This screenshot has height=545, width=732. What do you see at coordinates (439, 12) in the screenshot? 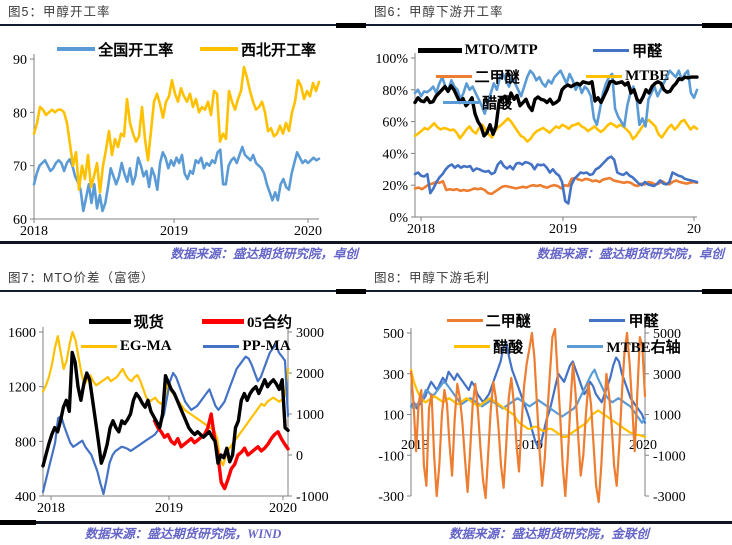
I see `fig6-title: 图6：甲醇下游开工率` at bounding box center [439, 12].